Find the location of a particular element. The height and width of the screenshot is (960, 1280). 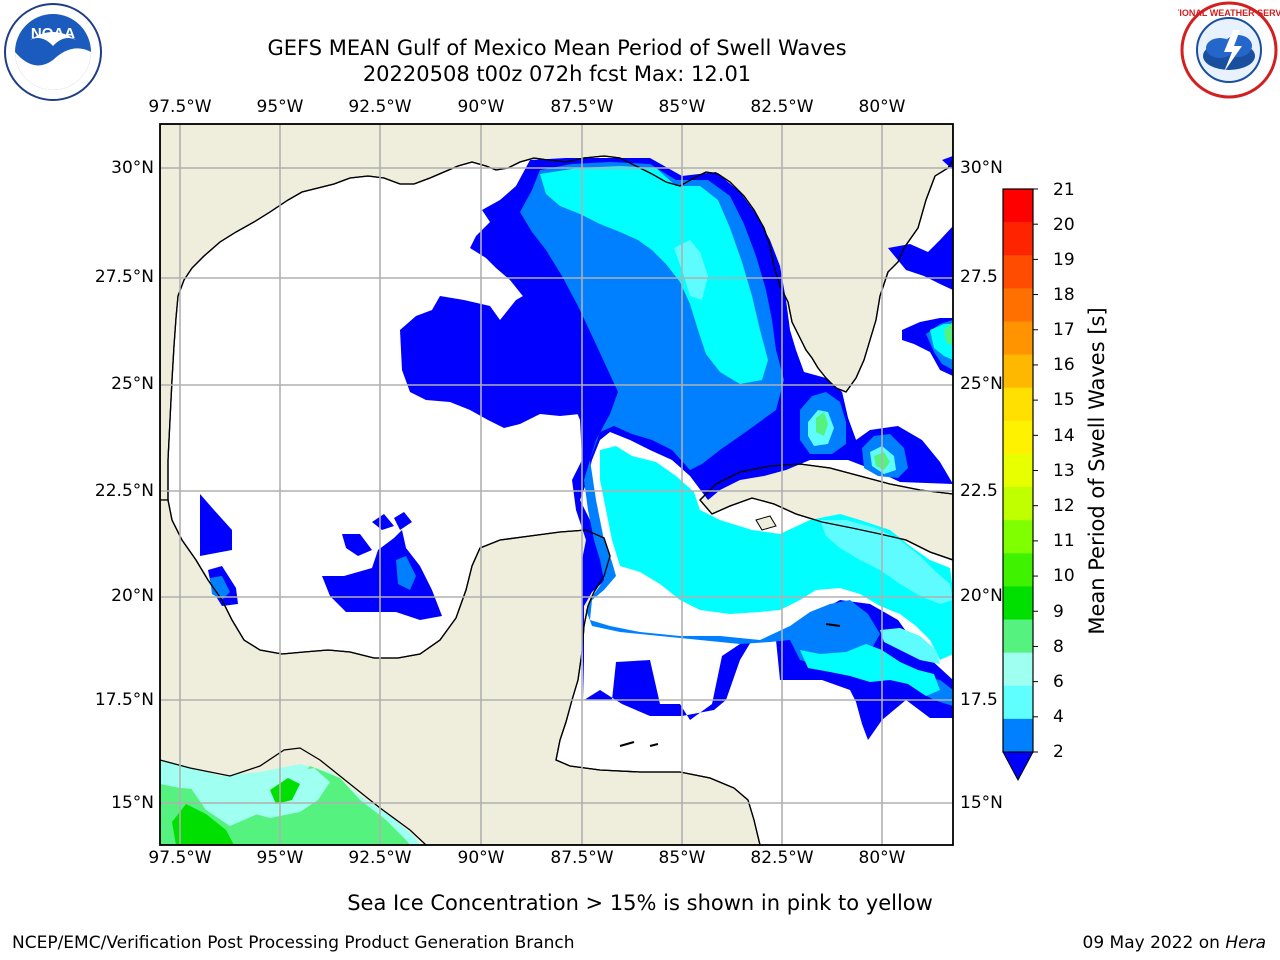

lon-label-bottom: 85°W is located at coordinates (682, 858).